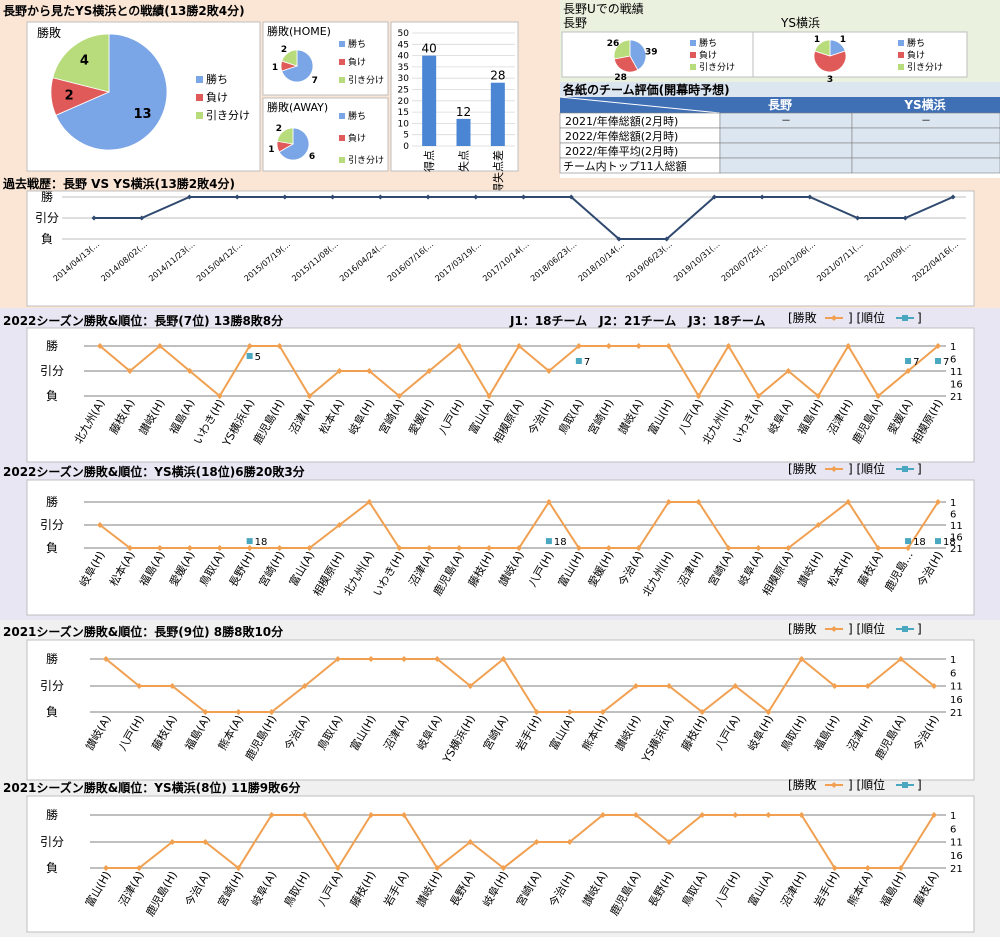 The height and width of the screenshot is (940, 1000). I want to click on top-right-left-label: 長野, so click(575, 23).